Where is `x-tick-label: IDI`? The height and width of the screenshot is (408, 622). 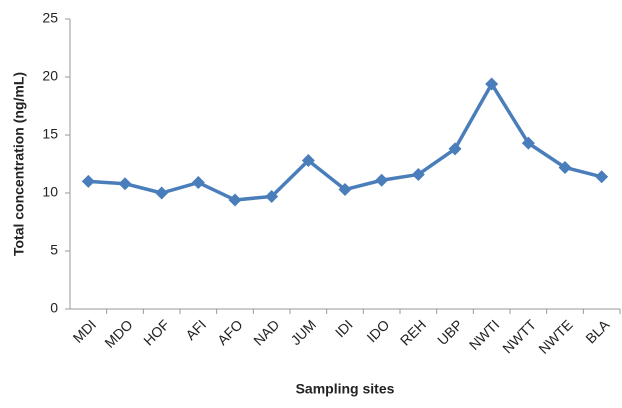 x-tick-label: IDI is located at coordinates (344, 328).